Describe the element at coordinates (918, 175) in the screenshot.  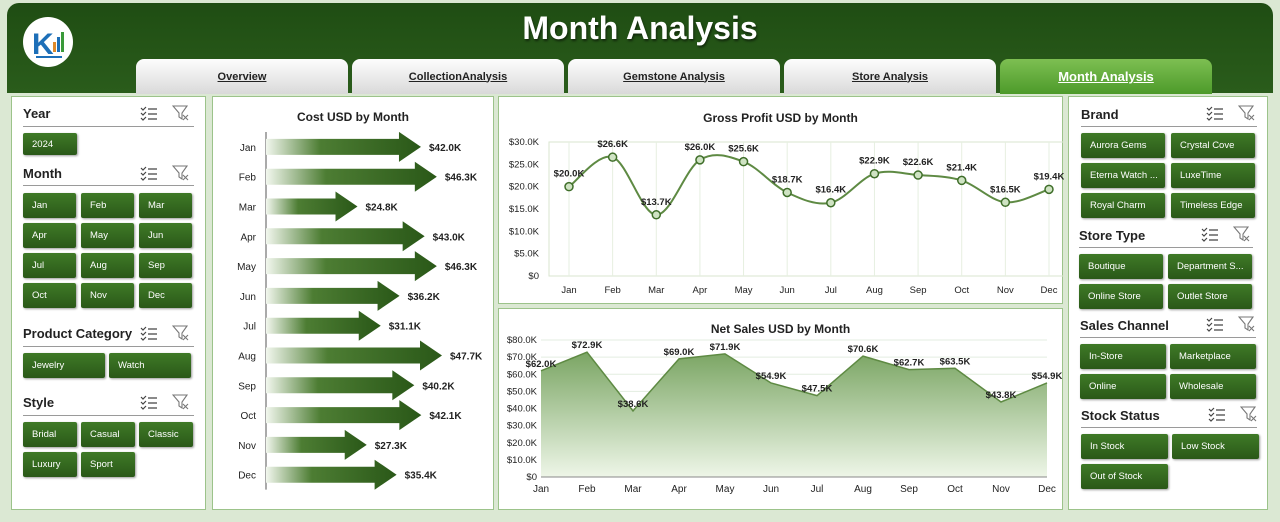
I see `gp-point-sep` at that location.